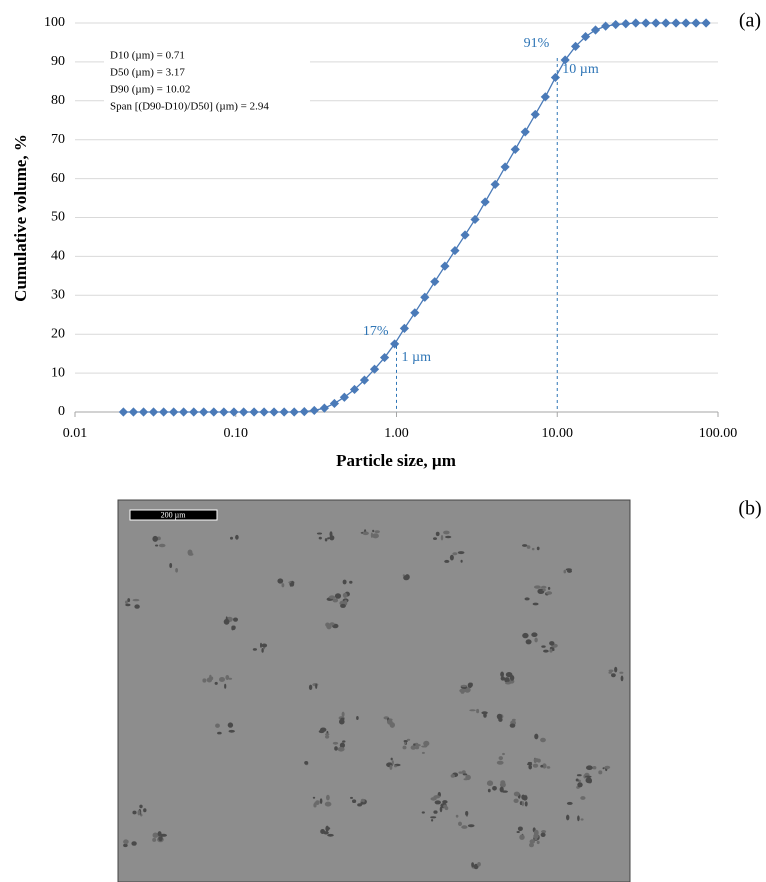 The width and height of the screenshot is (766, 882). Describe the element at coordinates (58, 256) in the screenshot. I see `y-tick-label: 40` at that location.